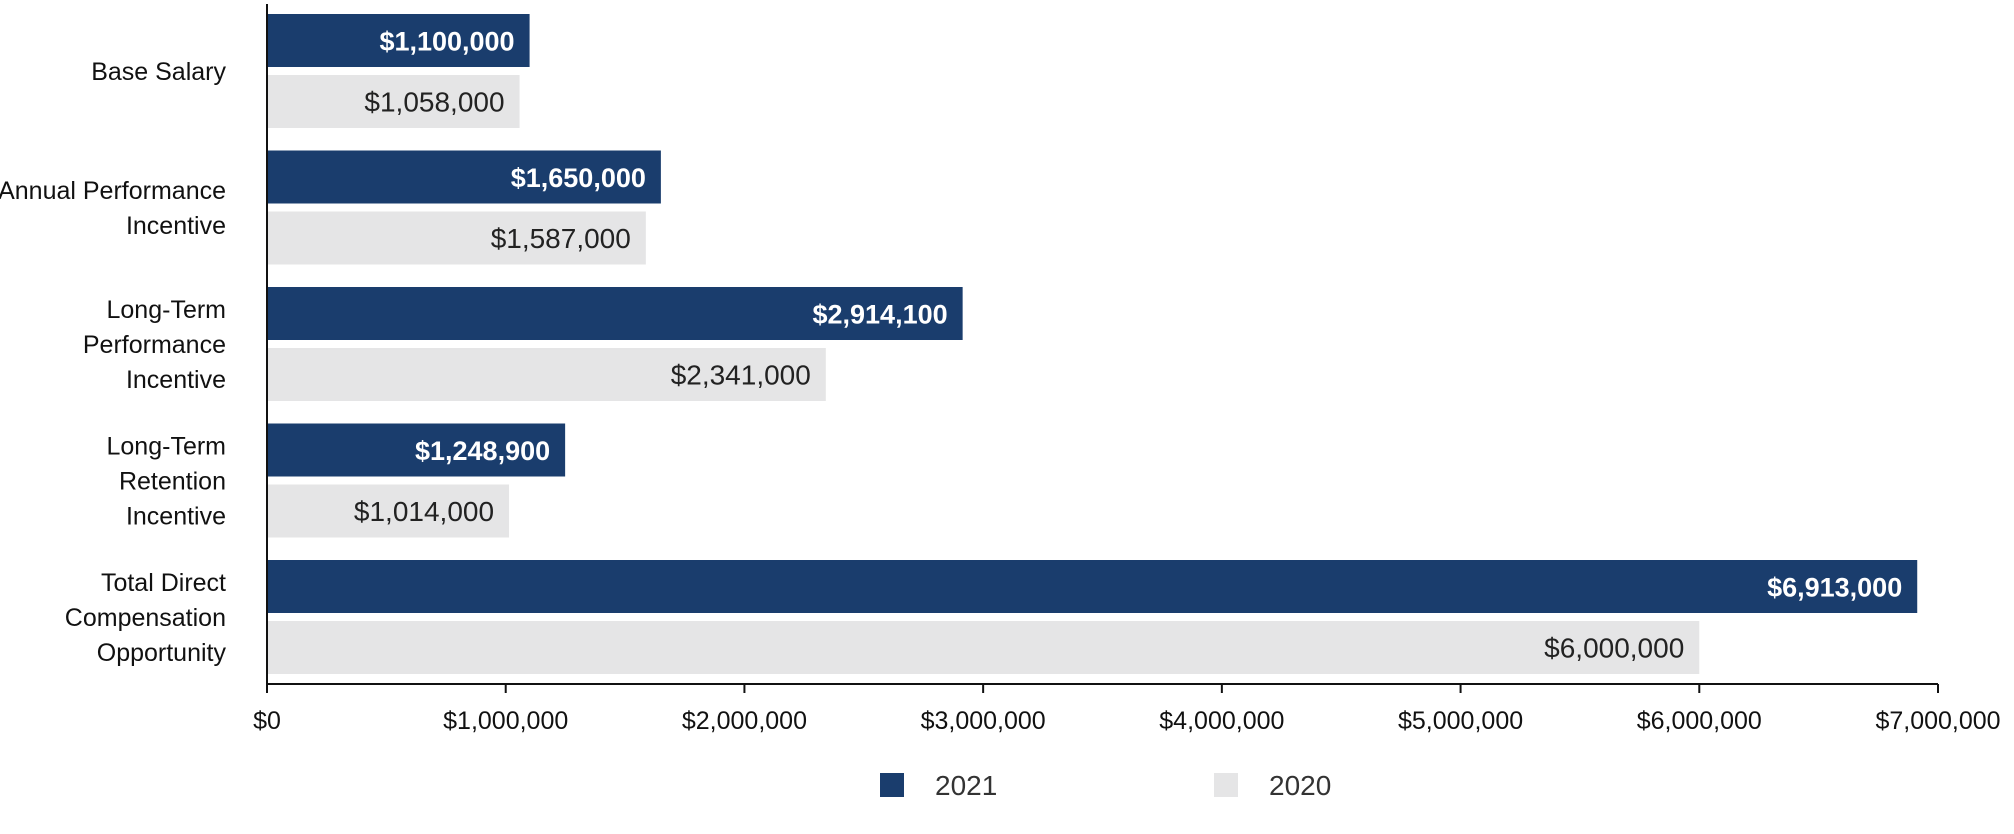 The height and width of the screenshot is (834, 2014). Describe the element at coordinates (1834, 588) in the screenshot. I see `bar-value-label-2021-4: $6,913,000` at that location.